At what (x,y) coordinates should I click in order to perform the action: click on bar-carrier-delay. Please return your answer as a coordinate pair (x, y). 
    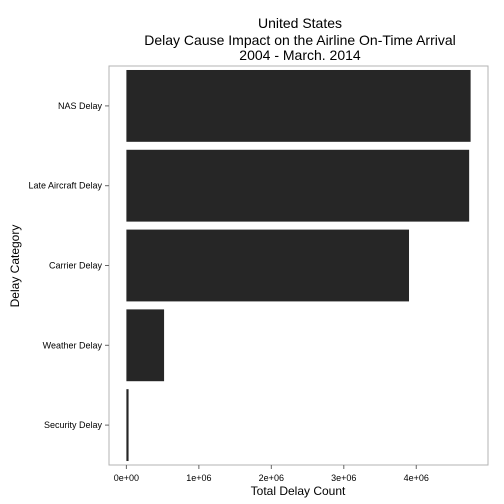
    Looking at the image, I should click on (268, 265).